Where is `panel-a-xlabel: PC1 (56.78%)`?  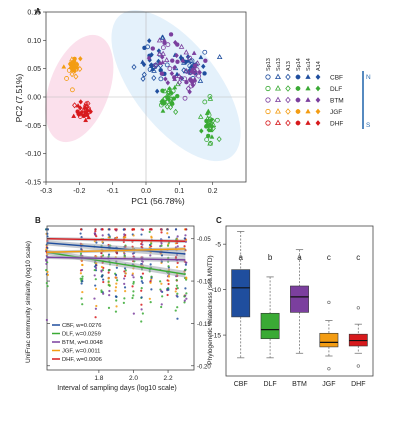
panel-a-xlabel: PC1 (56.78%) is located at coordinates (158, 201).